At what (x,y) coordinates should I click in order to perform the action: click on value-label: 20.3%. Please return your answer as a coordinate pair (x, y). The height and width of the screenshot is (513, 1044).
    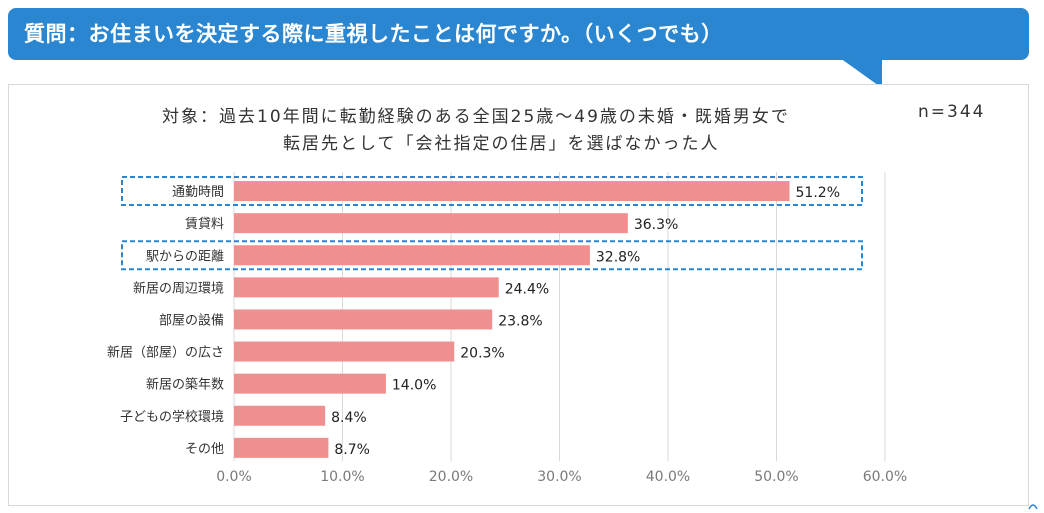
    Looking at the image, I should click on (482, 354).